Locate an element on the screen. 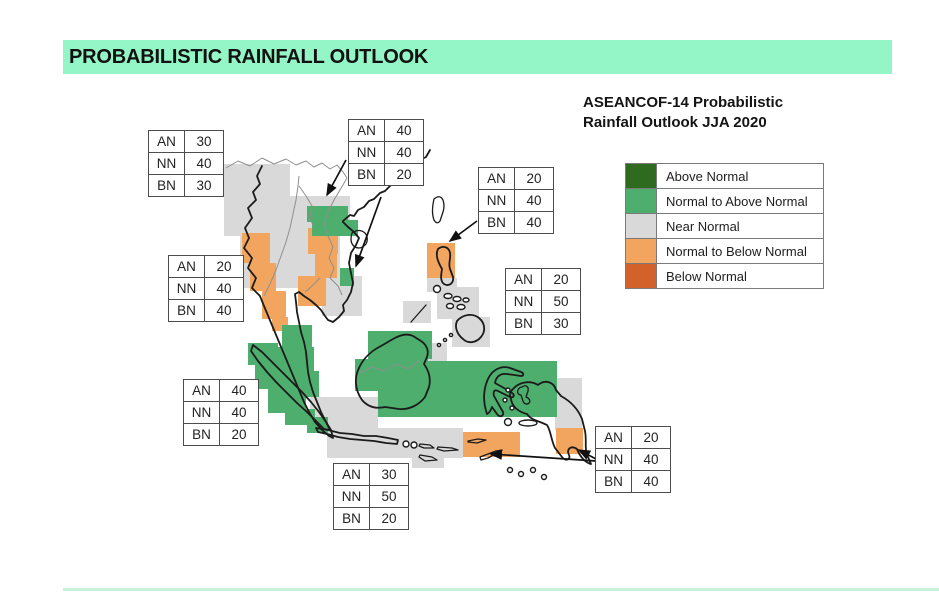 The width and height of the screenshot is (939, 600). country-borders is located at coordinates (323, 265).